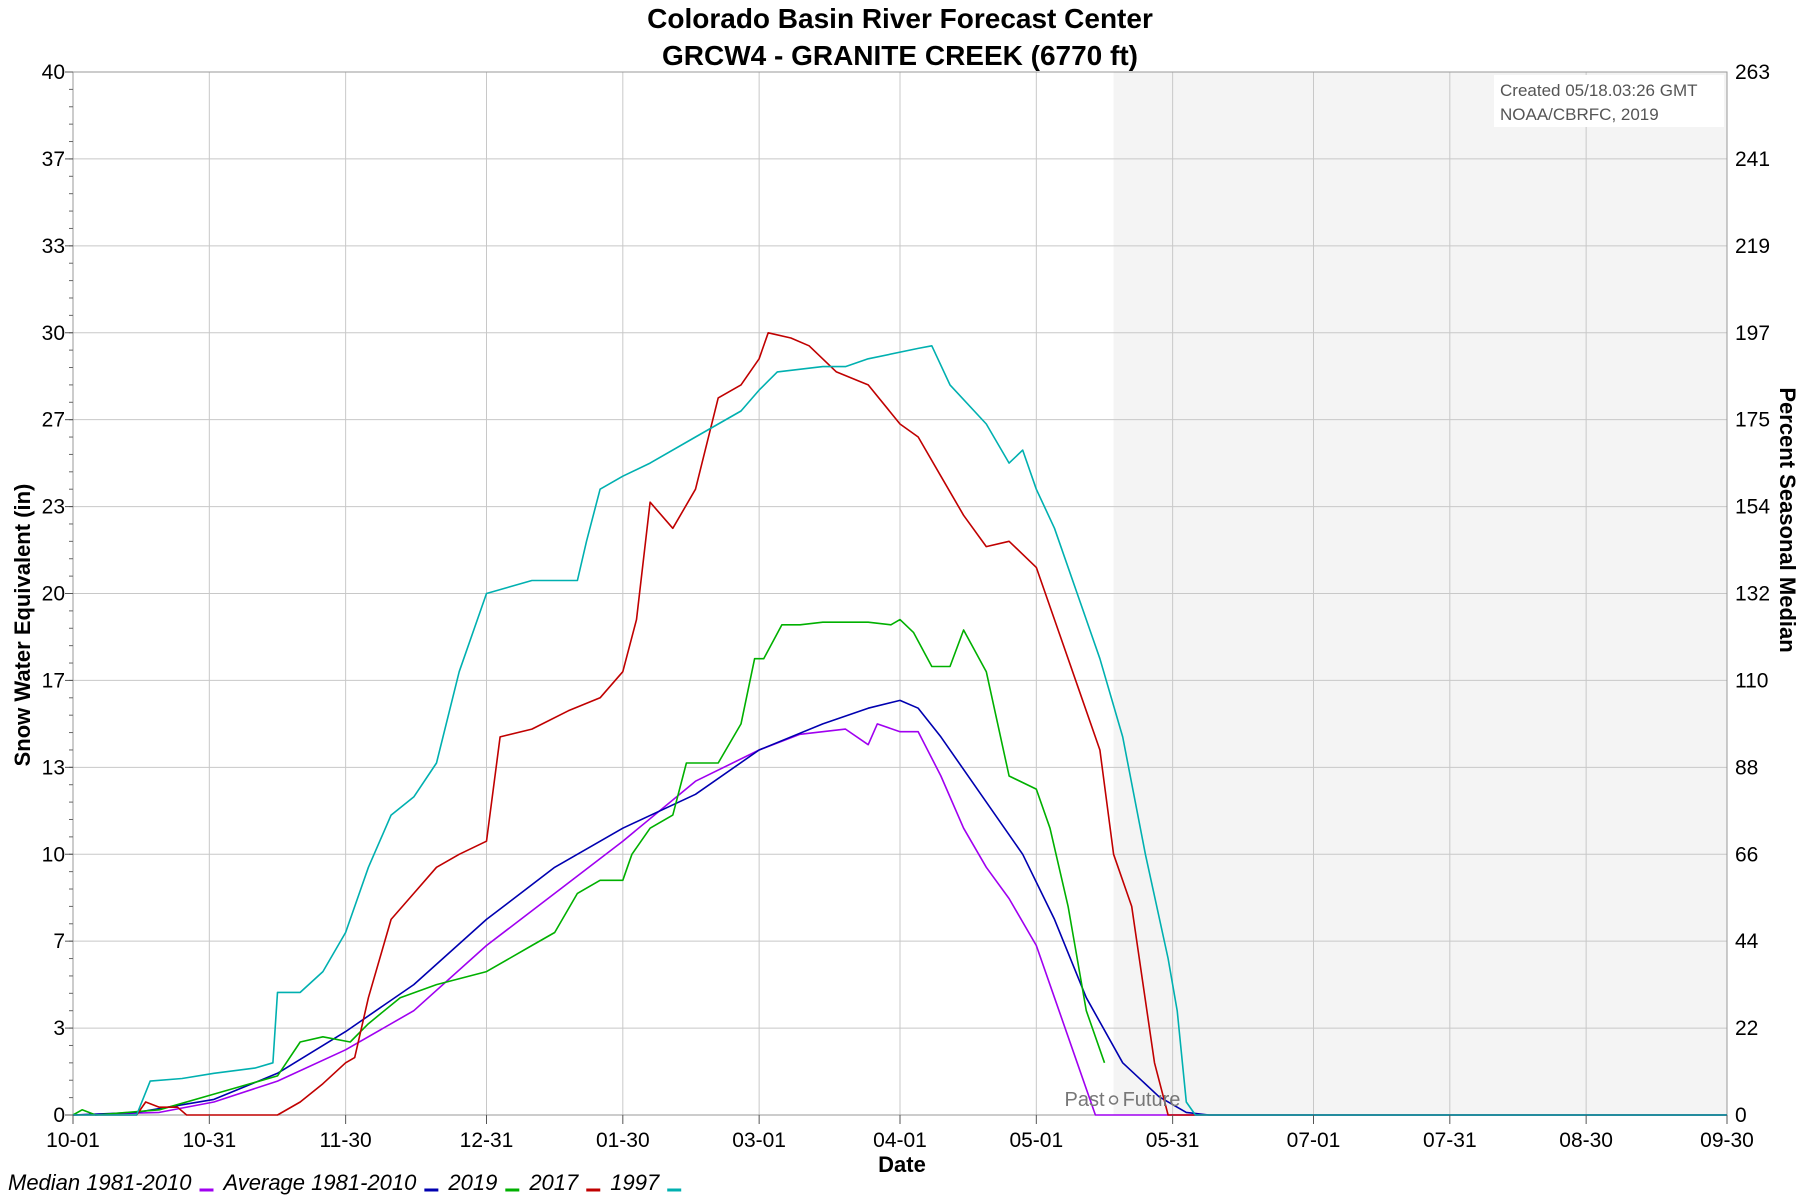 The height and width of the screenshot is (1200, 1800). I want to click on x-tick-label: 12-31, so click(487, 1140).